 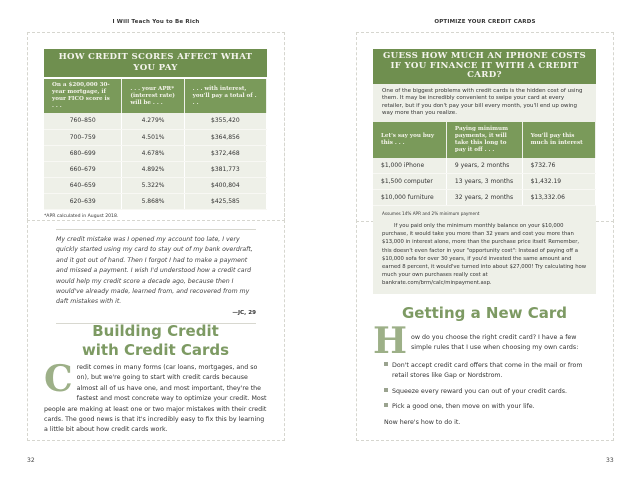 I want to click on page-number: 32, so click(x=31, y=460).